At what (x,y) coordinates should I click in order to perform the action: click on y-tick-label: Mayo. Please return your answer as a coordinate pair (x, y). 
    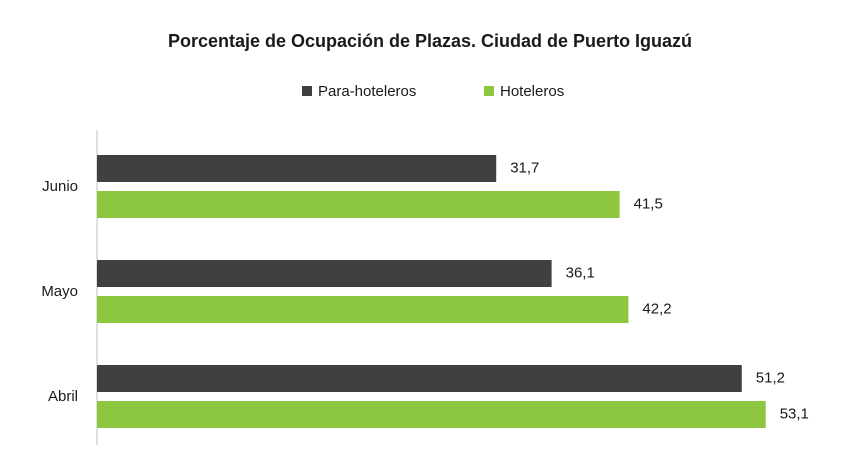
    Looking at the image, I should click on (59, 291).